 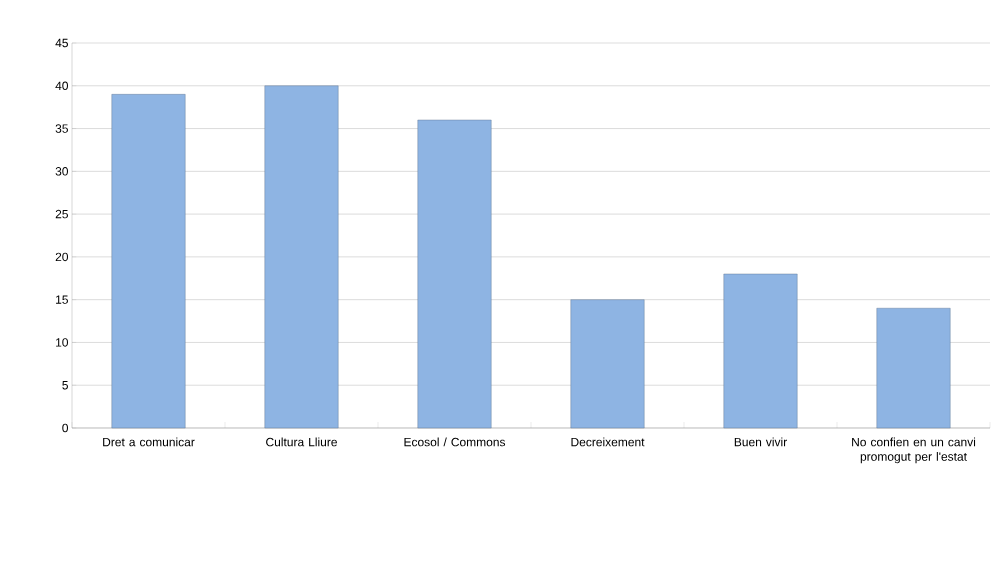 I want to click on y-tick-label: 45, so click(x=61, y=43).